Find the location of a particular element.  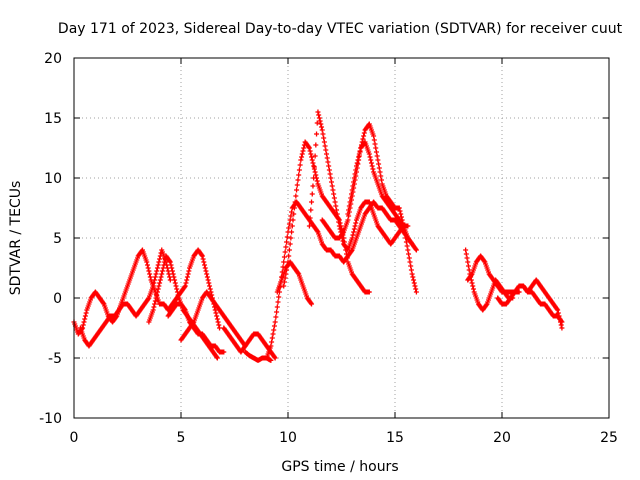

y-axis-label: SDTVAR / TECUs is located at coordinates (16, 238).